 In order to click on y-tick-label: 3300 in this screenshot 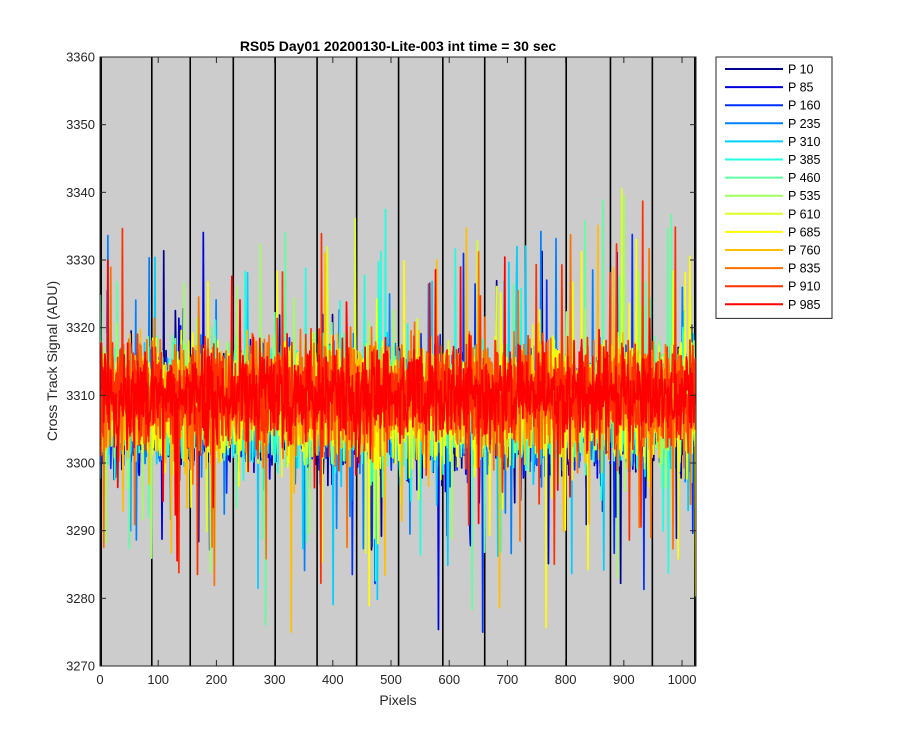, I will do `click(80, 463)`.